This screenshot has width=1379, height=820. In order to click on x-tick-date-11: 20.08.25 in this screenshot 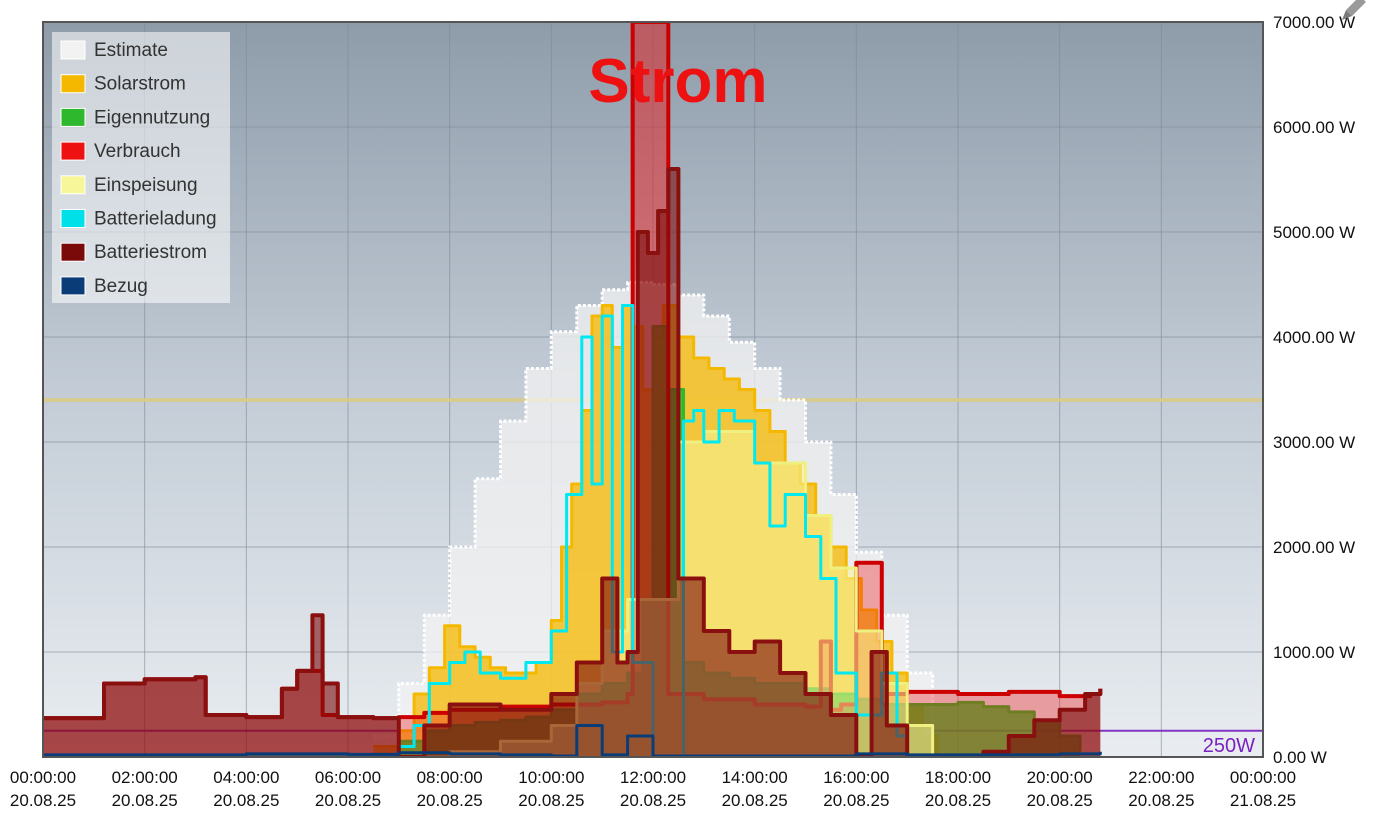, I will do `click(1161, 800)`.